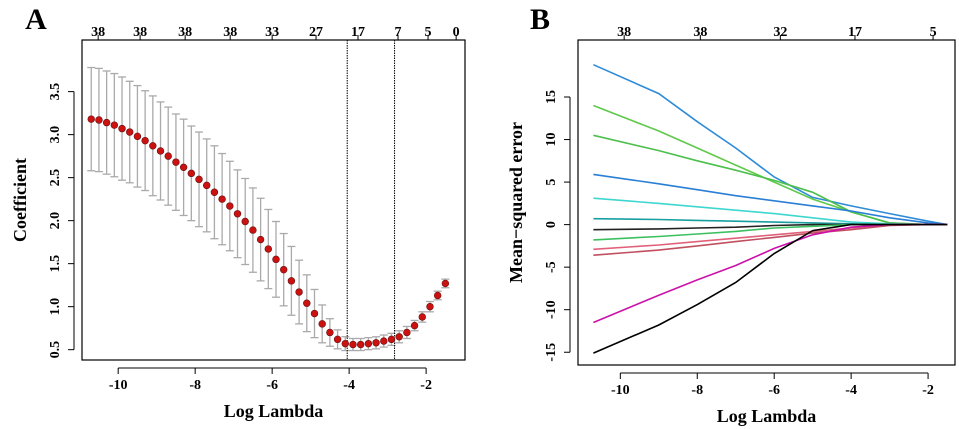  I want to click on x2-tick-label: 32, so click(780, 32).